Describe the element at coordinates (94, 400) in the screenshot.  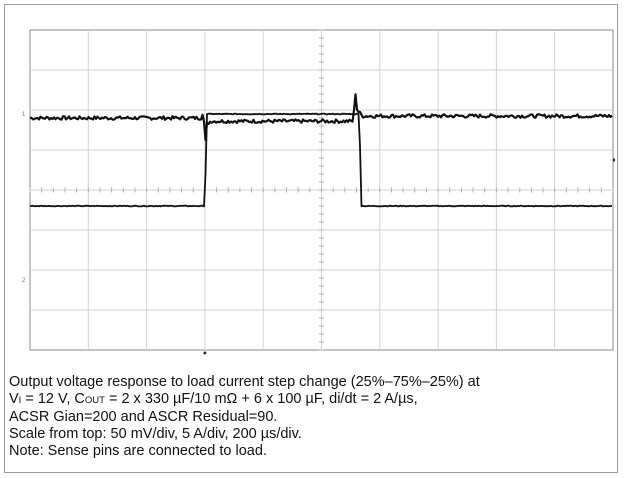
I see `cout-subscript: OUT` at that location.